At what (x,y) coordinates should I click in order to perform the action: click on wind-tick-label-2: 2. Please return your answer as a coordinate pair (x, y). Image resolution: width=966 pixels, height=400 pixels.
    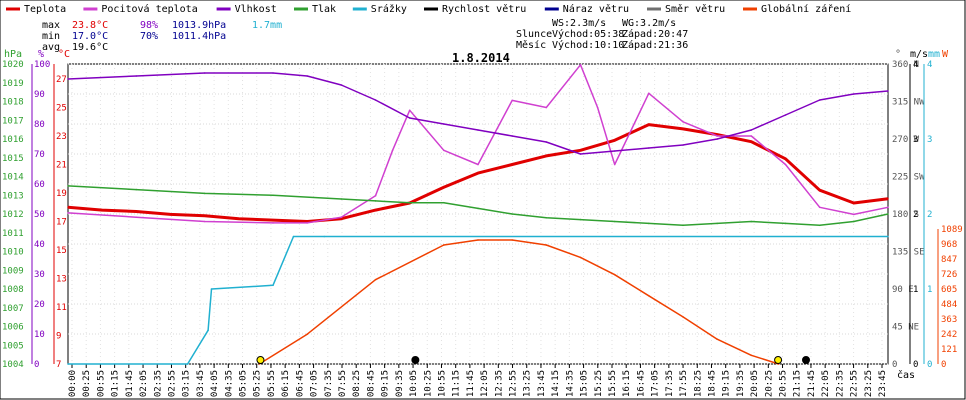
    Looking at the image, I should click on (915, 215).